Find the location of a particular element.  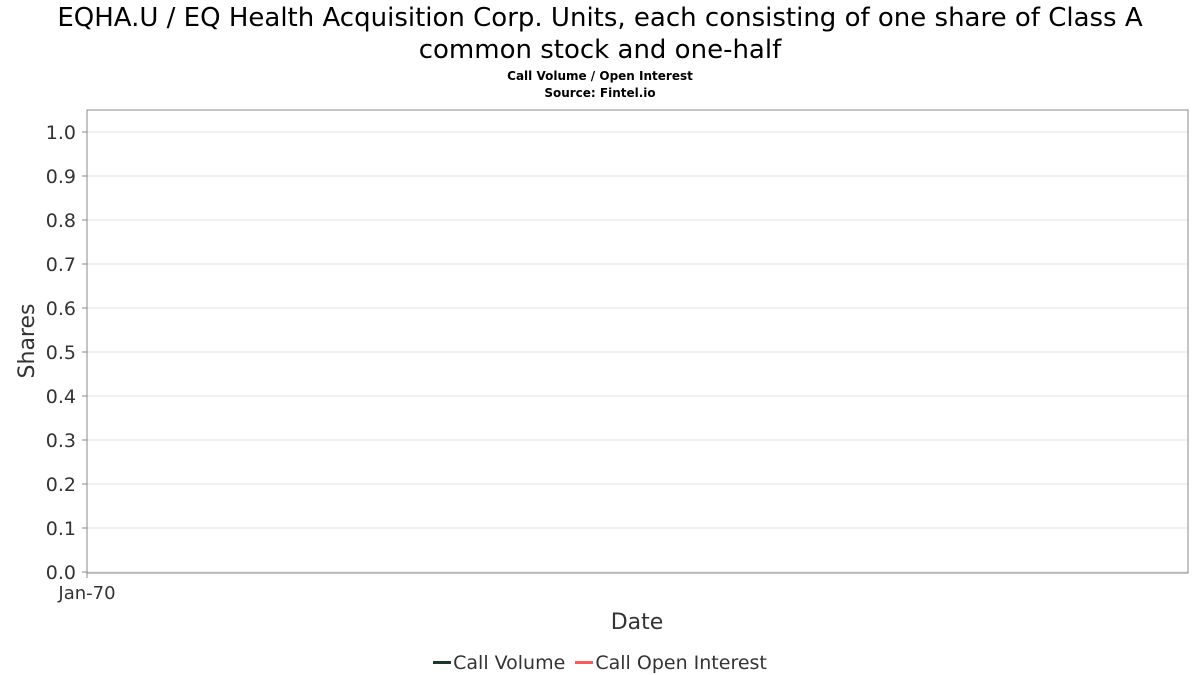

legend-swatch-call-open-interest is located at coordinates (584, 662).